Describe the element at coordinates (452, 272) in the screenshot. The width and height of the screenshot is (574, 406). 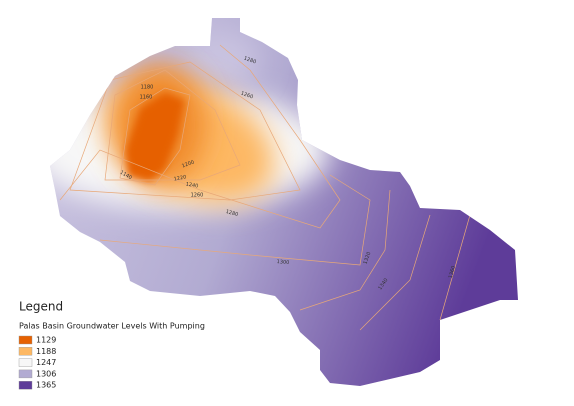
I see `contour-label: 1360` at that location.